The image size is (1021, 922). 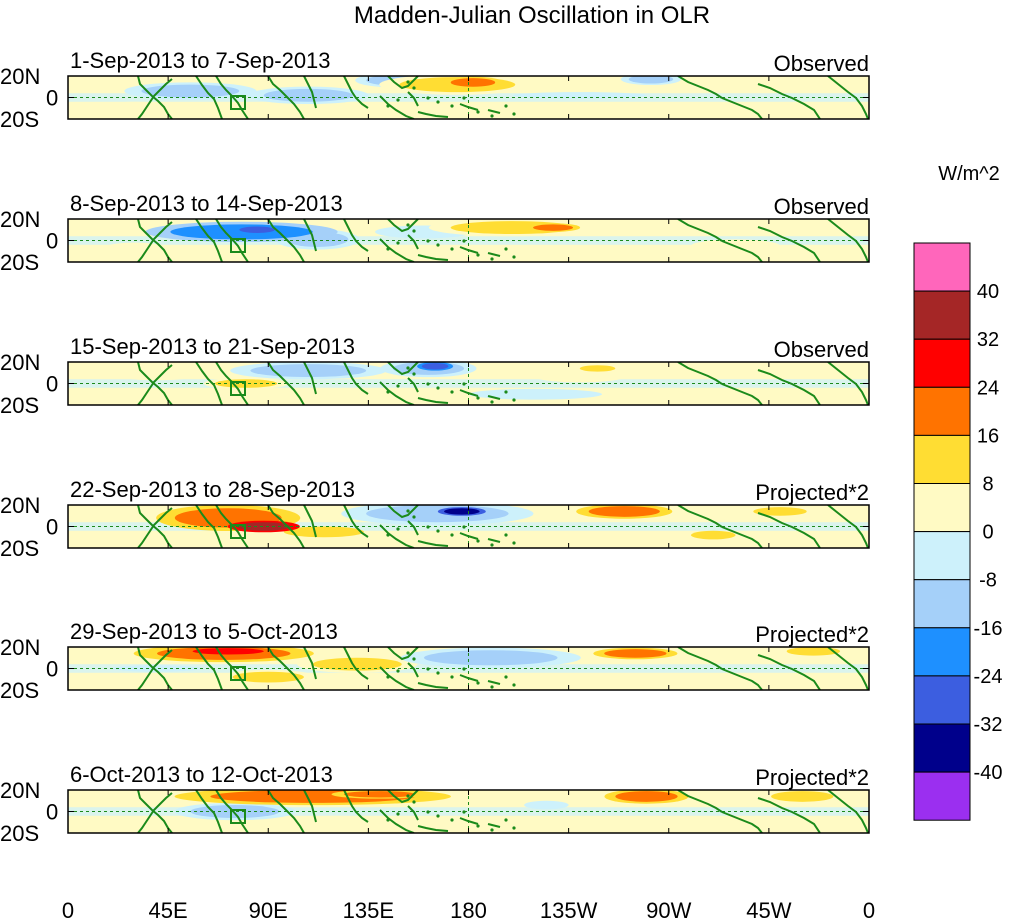 What do you see at coordinates (206, 203) in the screenshot?
I see `panel-date-range: 8-Sep-2013 to 14-Sep-2013` at bounding box center [206, 203].